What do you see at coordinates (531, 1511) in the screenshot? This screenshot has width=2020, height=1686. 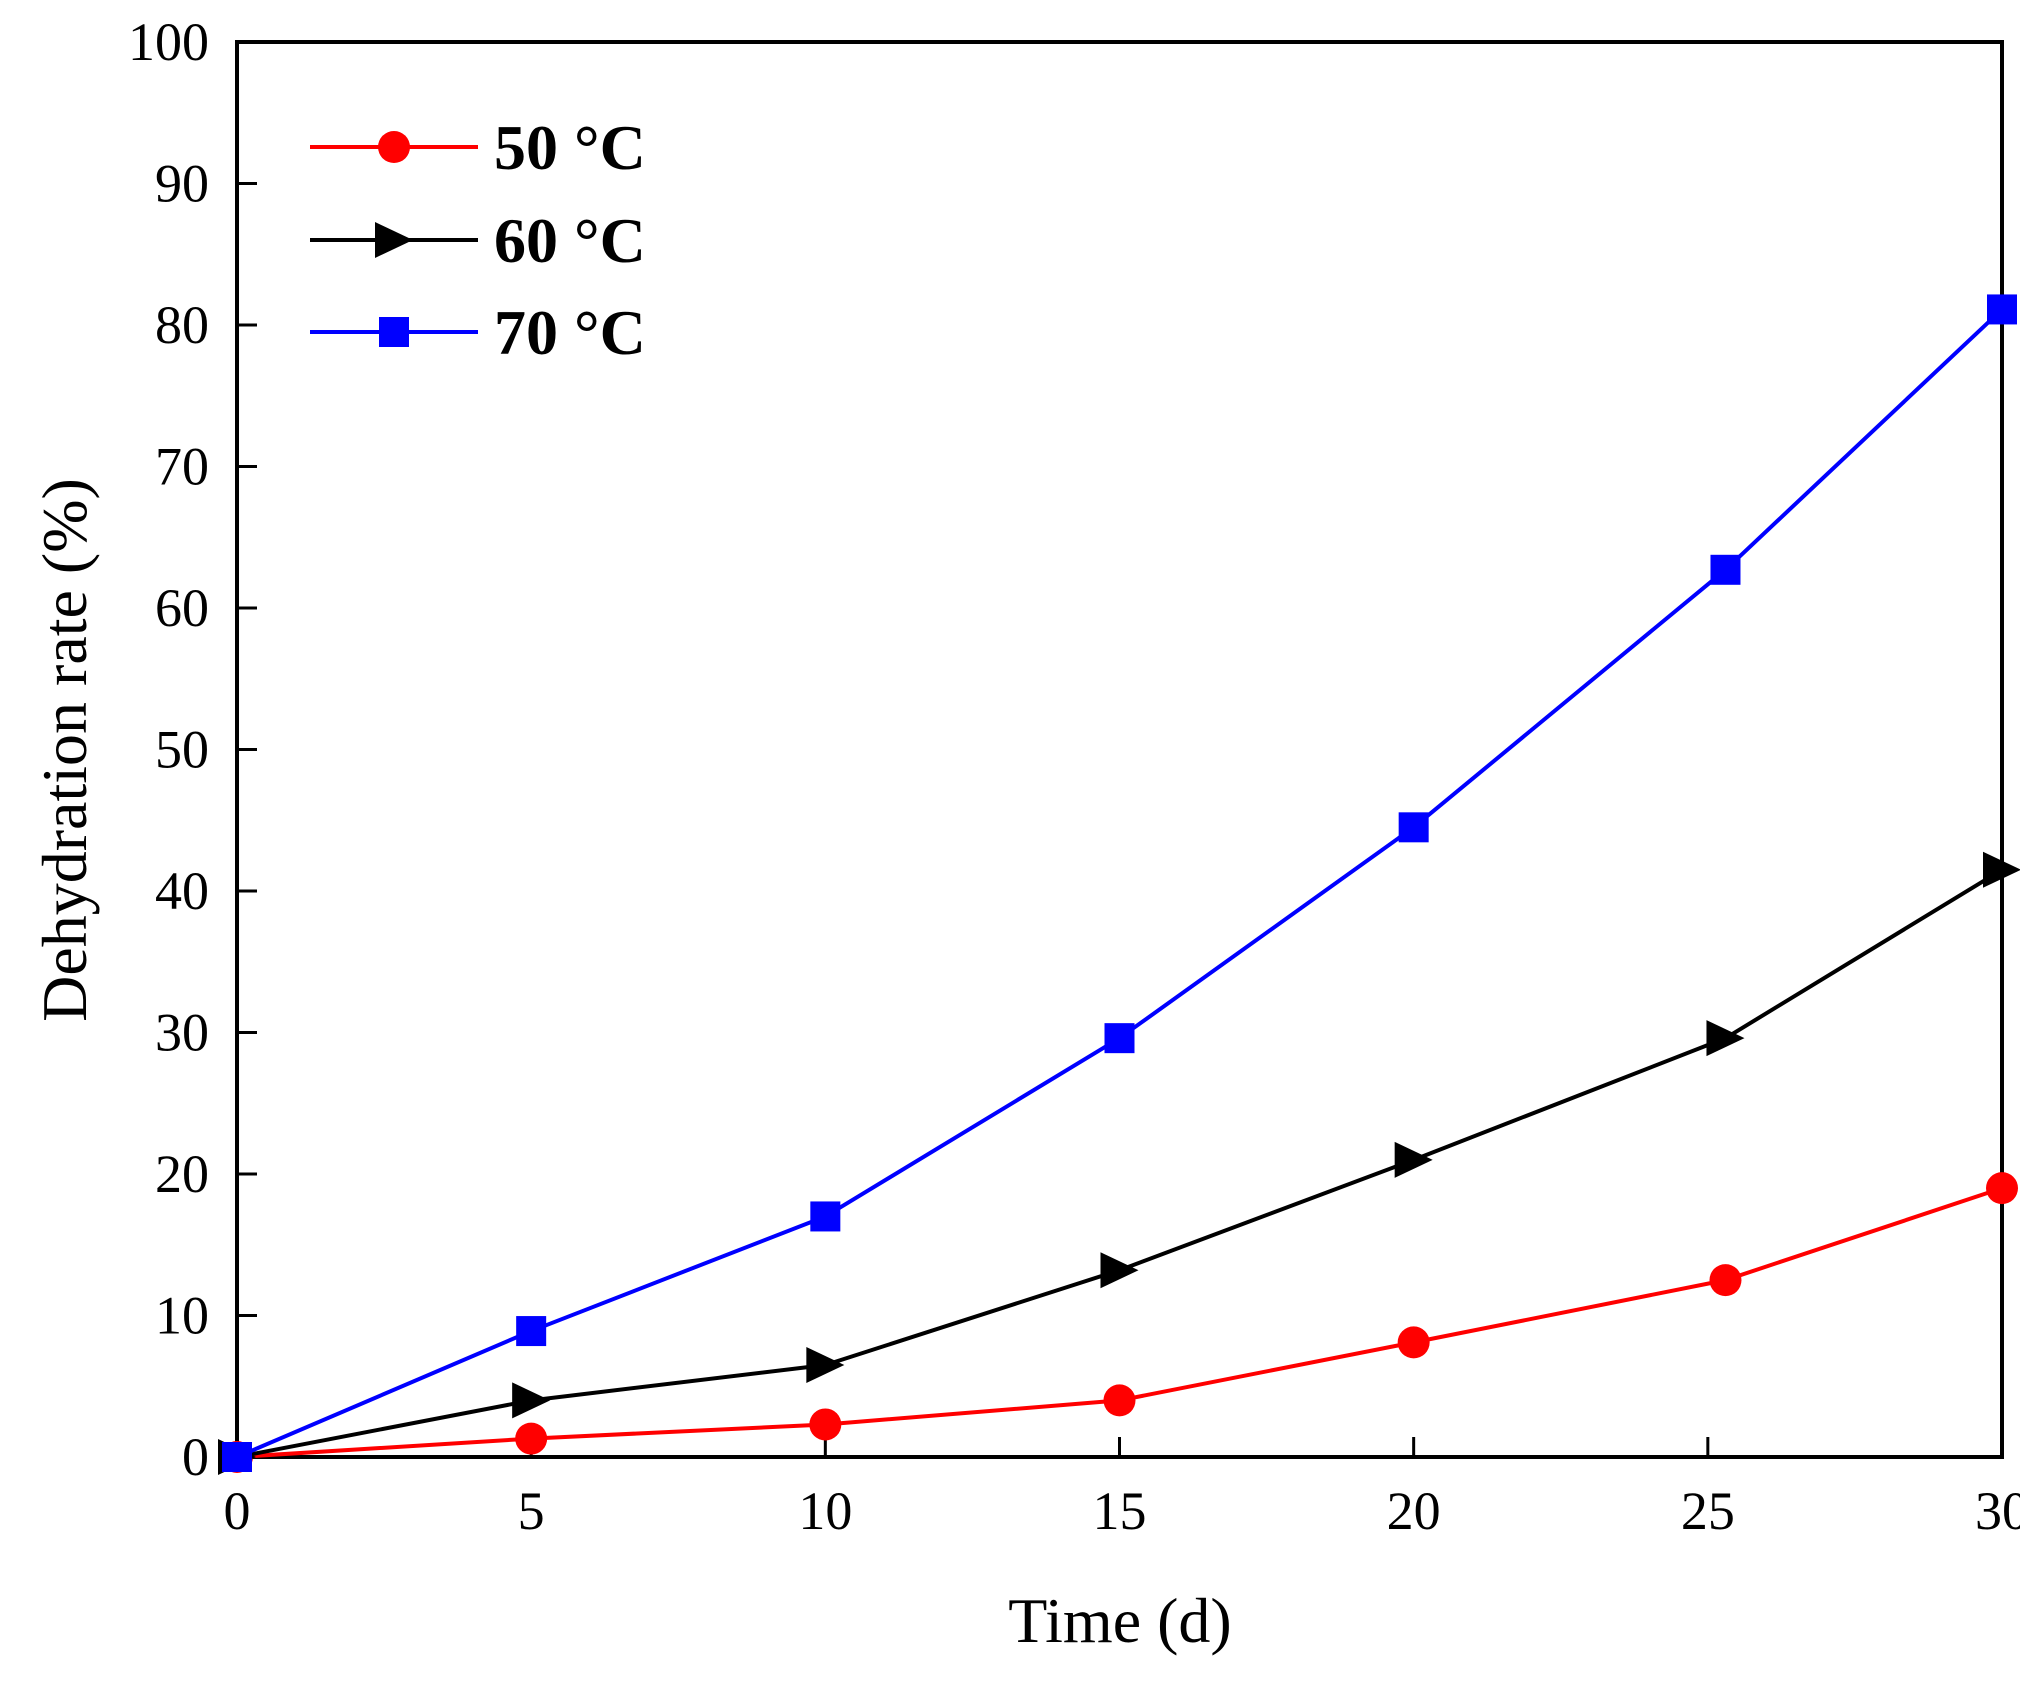 I see `x-tick-label: 5` at bounding box center [531, 1511].